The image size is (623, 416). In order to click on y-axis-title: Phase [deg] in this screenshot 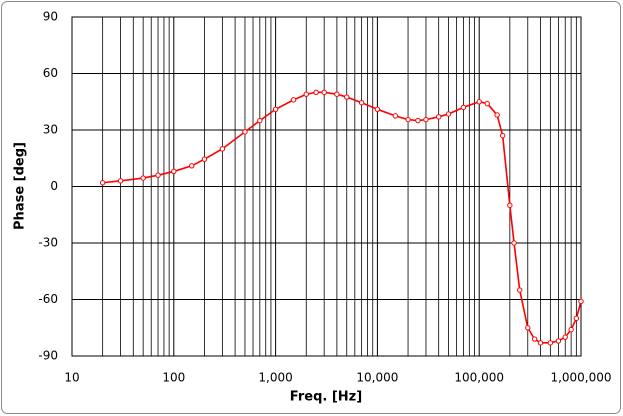, I will do `click(20, 186)`.